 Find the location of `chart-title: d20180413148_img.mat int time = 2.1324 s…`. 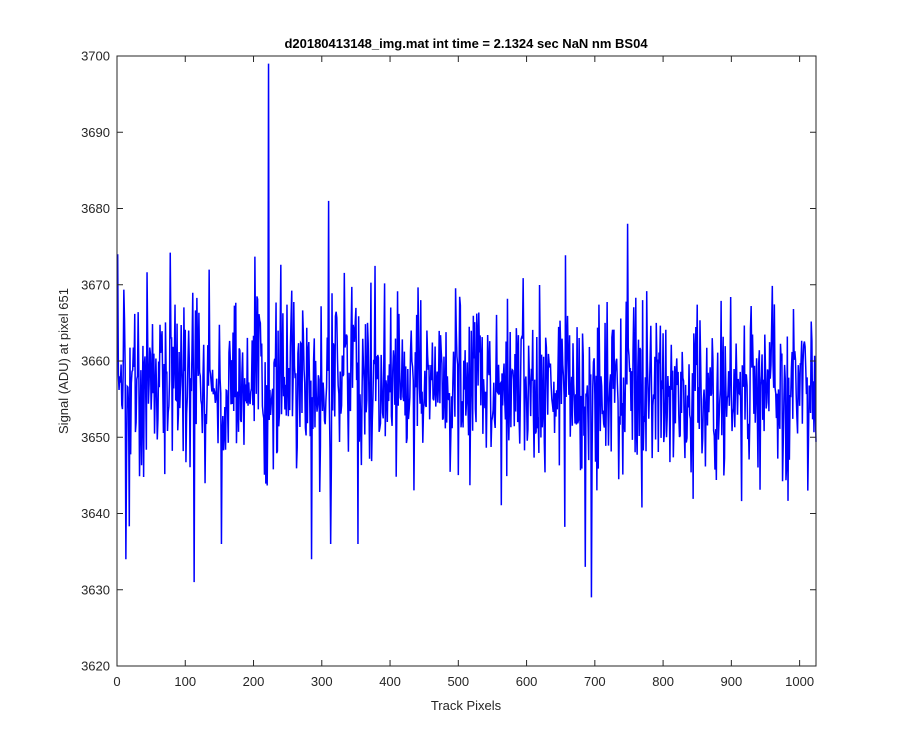

chart-title: d20180413148_img.mat int time = 2.1324 s… is located at coordinates (466, 43).